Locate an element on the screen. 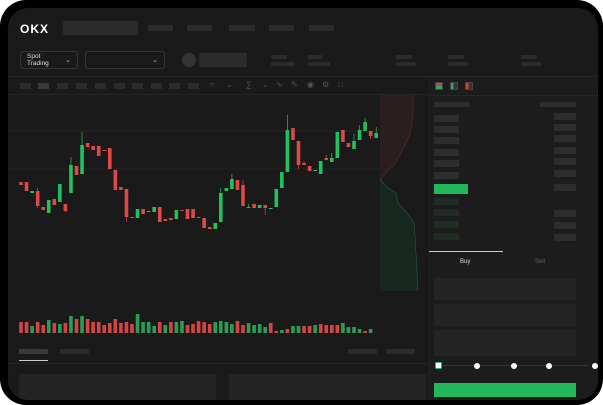  indicator-icon: ∑ is located at coordinates (249, 84).